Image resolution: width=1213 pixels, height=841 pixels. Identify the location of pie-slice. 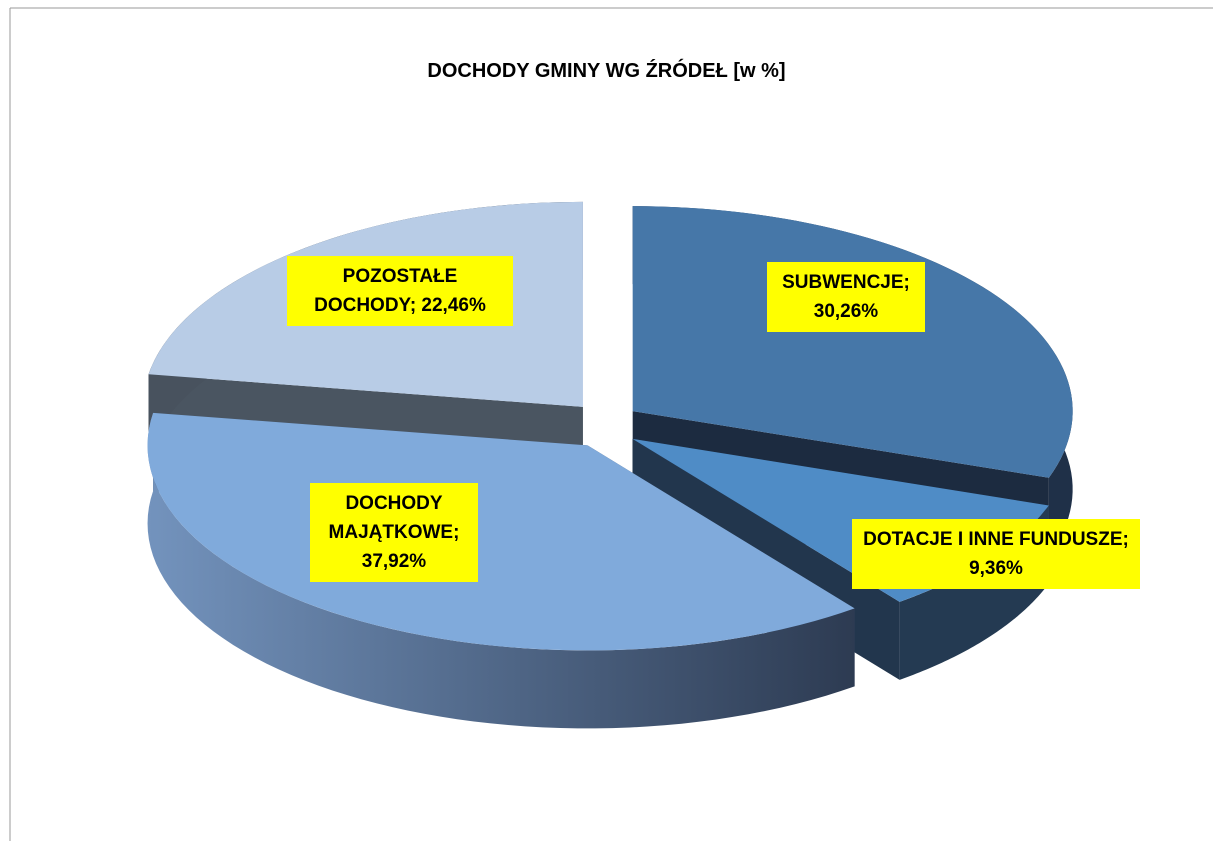
(852, 342).